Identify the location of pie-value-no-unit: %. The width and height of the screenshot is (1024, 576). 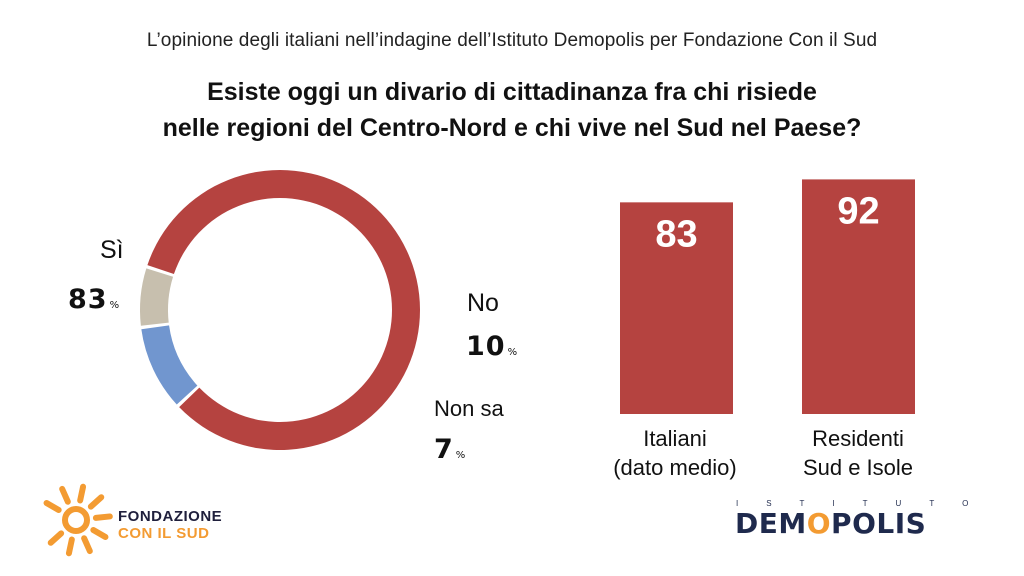
(512, 352).